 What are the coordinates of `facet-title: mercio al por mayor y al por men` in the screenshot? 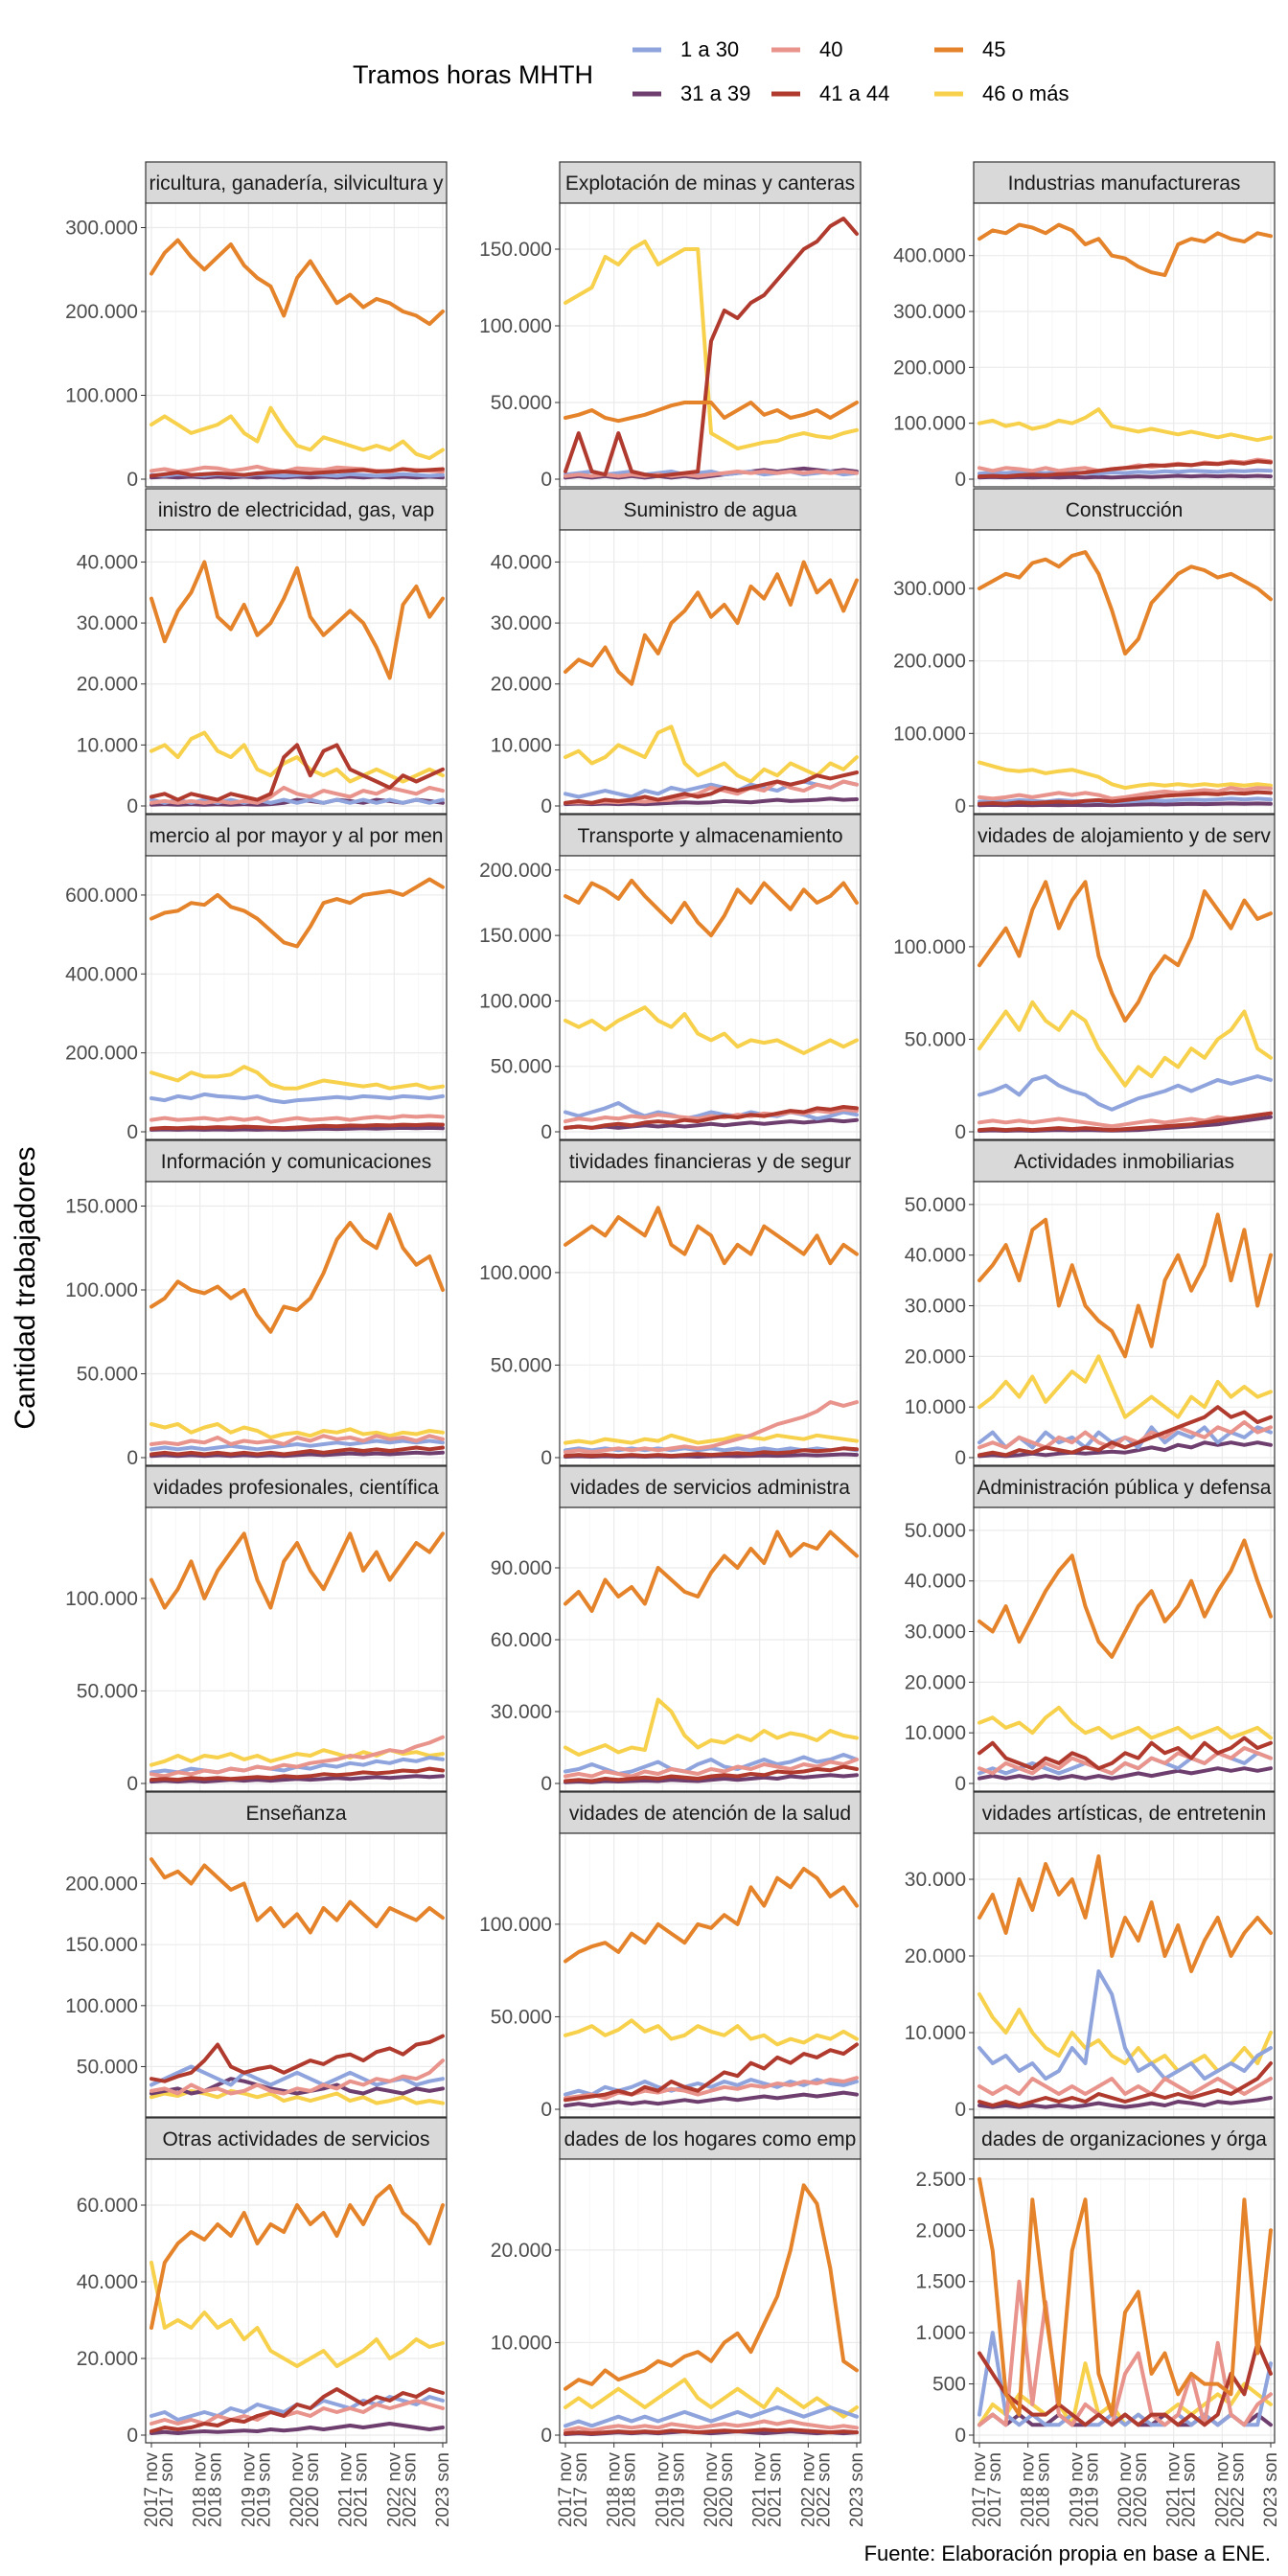 It's located at (297, 836).